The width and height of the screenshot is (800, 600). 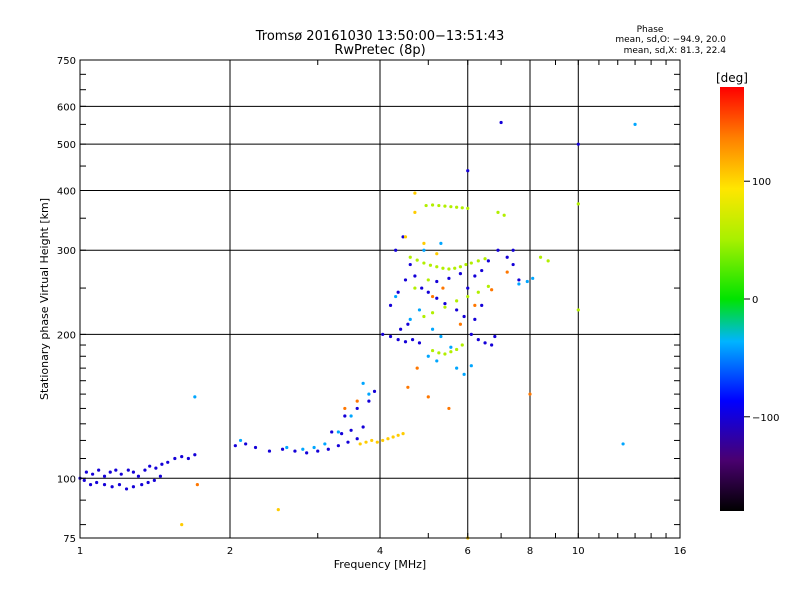 What do you see at coordinates (380, 551) in the screenshot?
I see `x-tick-label: 4` at bounding box center [380, 551].